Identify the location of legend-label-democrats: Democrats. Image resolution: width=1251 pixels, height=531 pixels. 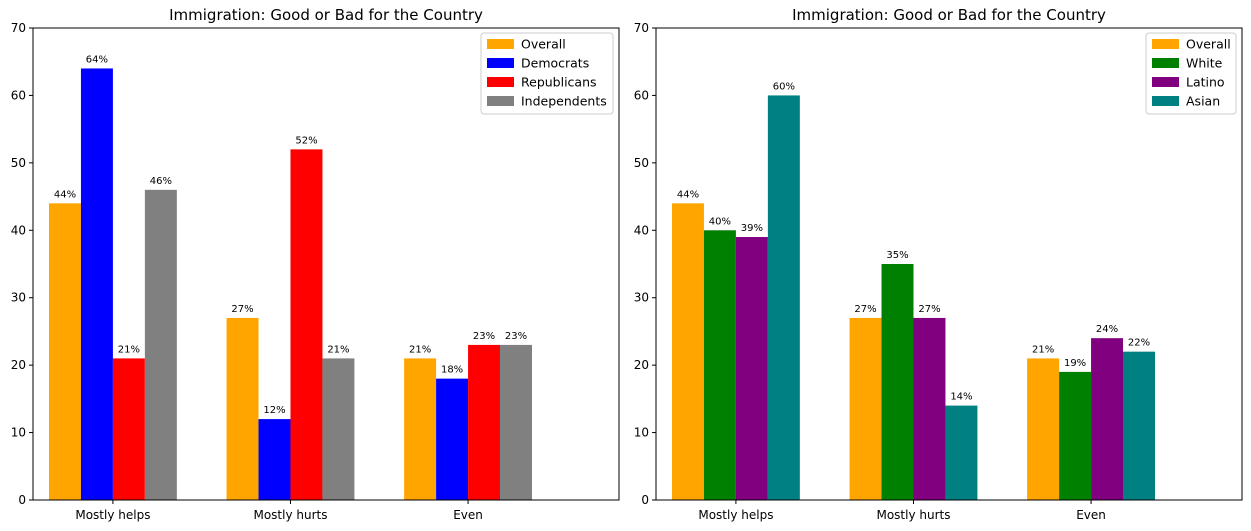
(555, 63).